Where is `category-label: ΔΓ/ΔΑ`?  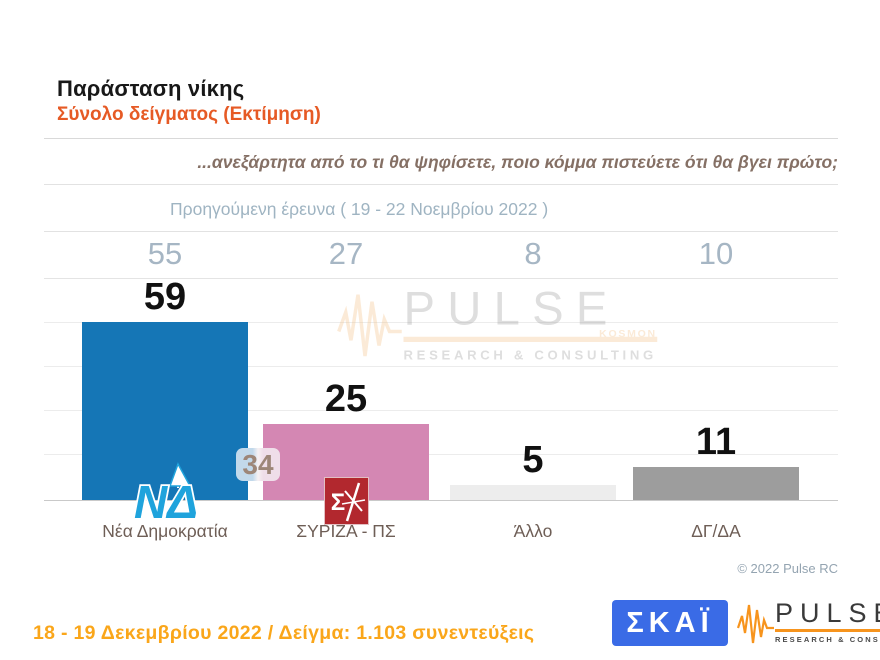 category-label: ΔΓ/ΔΑ is located at coordinates (716, 531).